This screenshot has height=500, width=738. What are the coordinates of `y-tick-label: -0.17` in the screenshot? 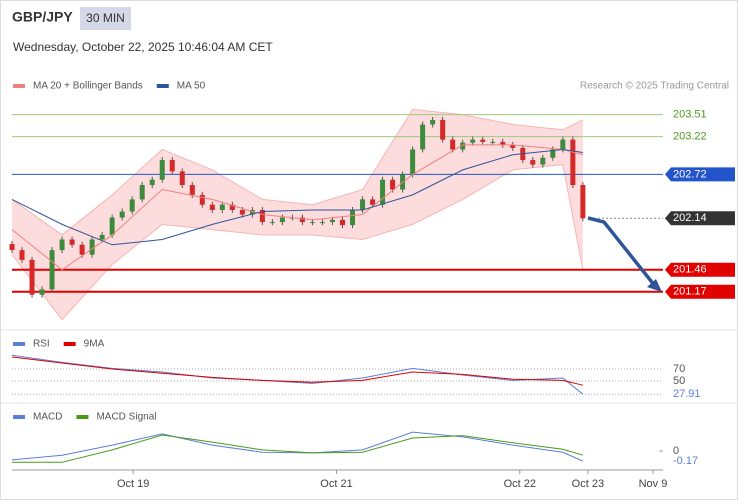 It's located at (685, 461).